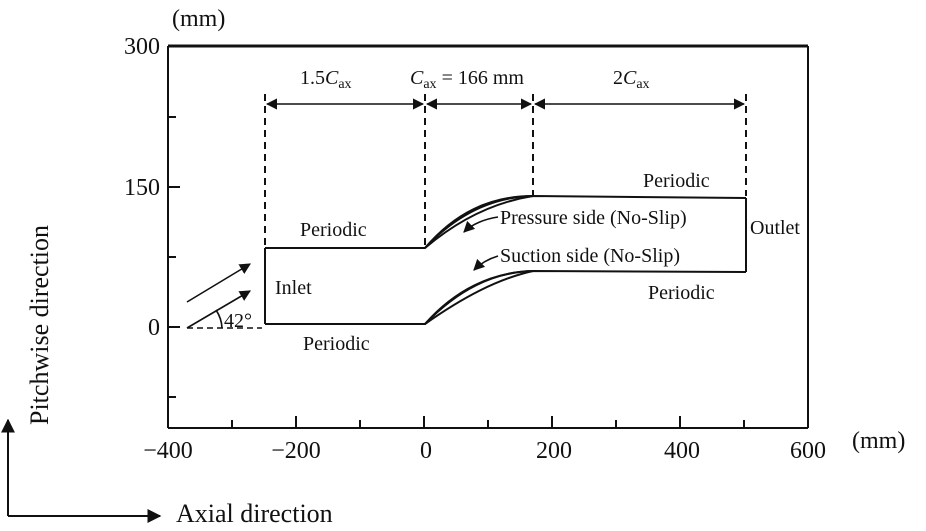  What do you see at coordinates (593, 218) in the screenshot?
I see `label-pressure-side: Pressure side (No-Slip)` at bounding box center [593, 218].